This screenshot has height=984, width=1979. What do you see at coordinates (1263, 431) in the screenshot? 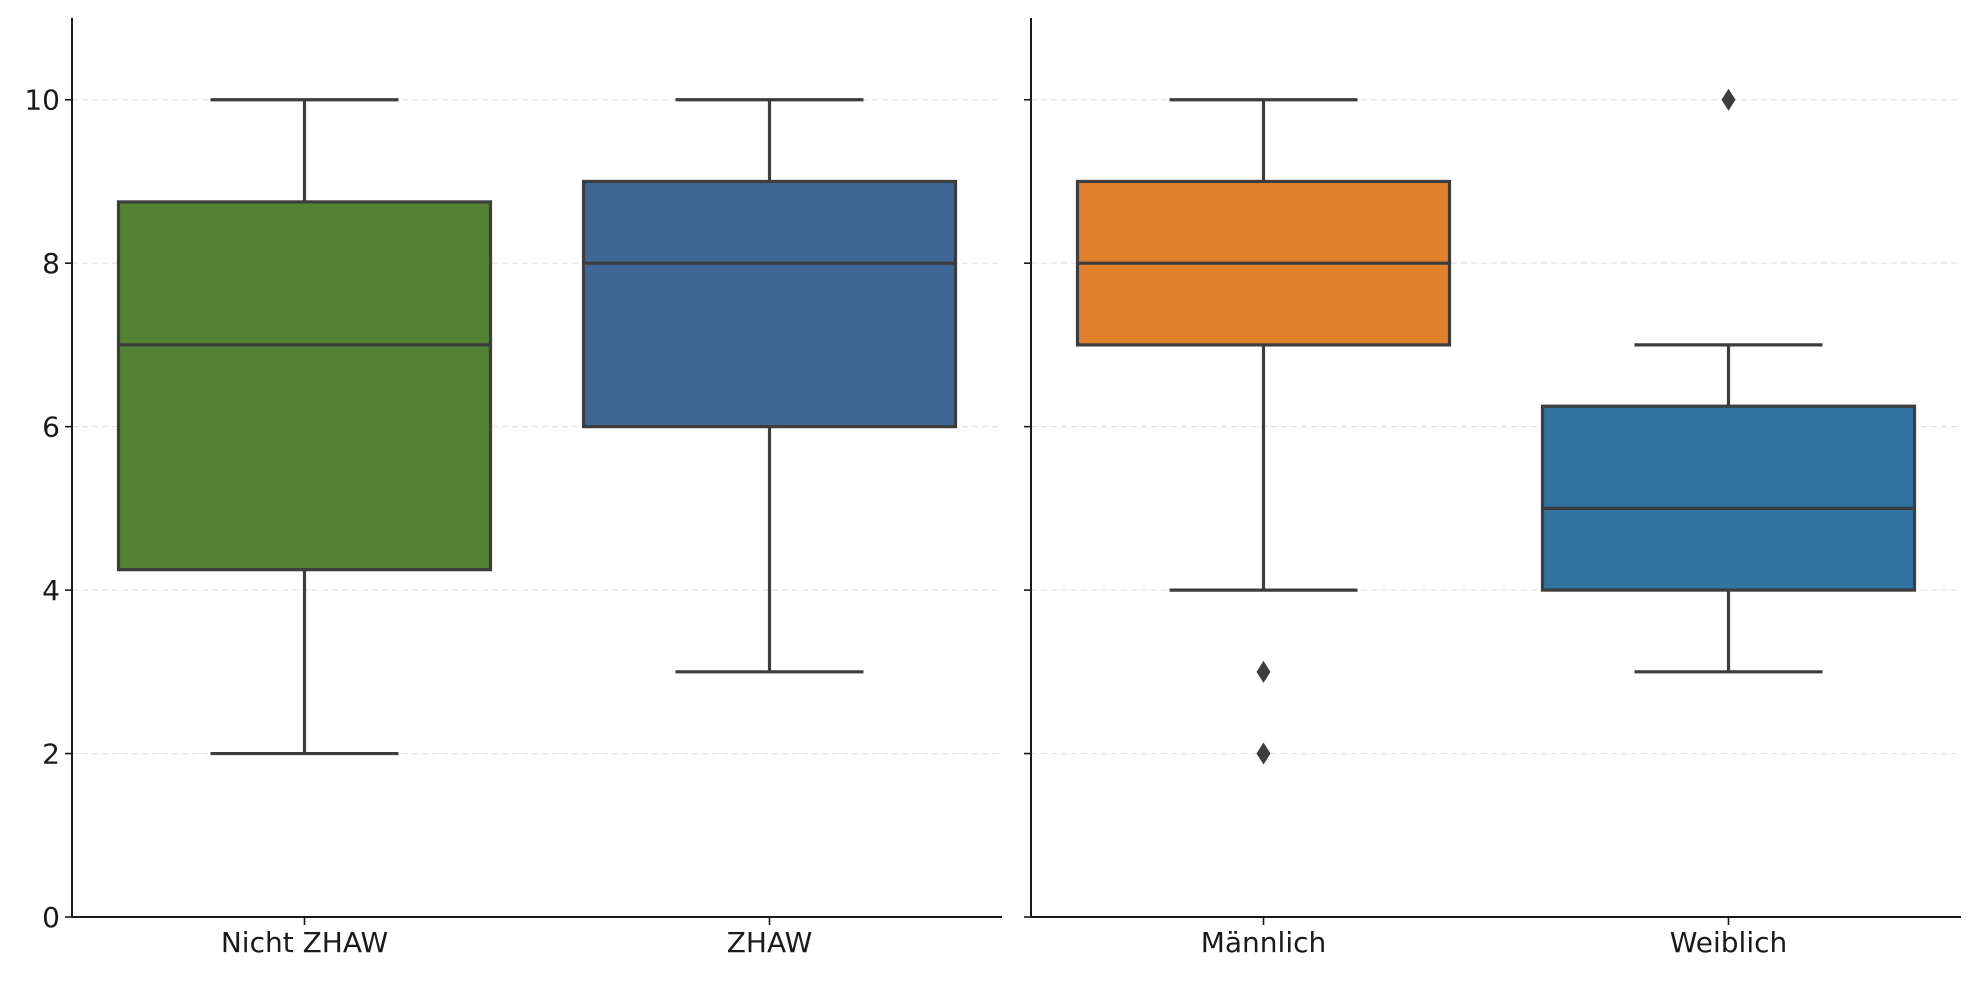
I see `box-männlich` at bounding box center [1263, 431].